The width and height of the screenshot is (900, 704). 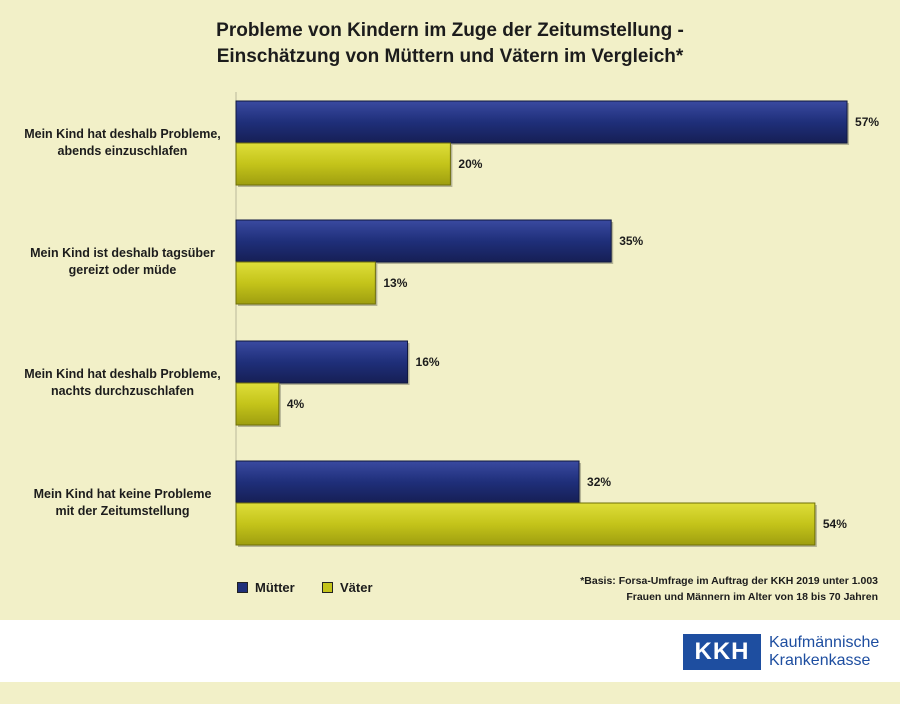 I want to click on logo-line-2: Krankenkasse, so click(x=820, y=660).